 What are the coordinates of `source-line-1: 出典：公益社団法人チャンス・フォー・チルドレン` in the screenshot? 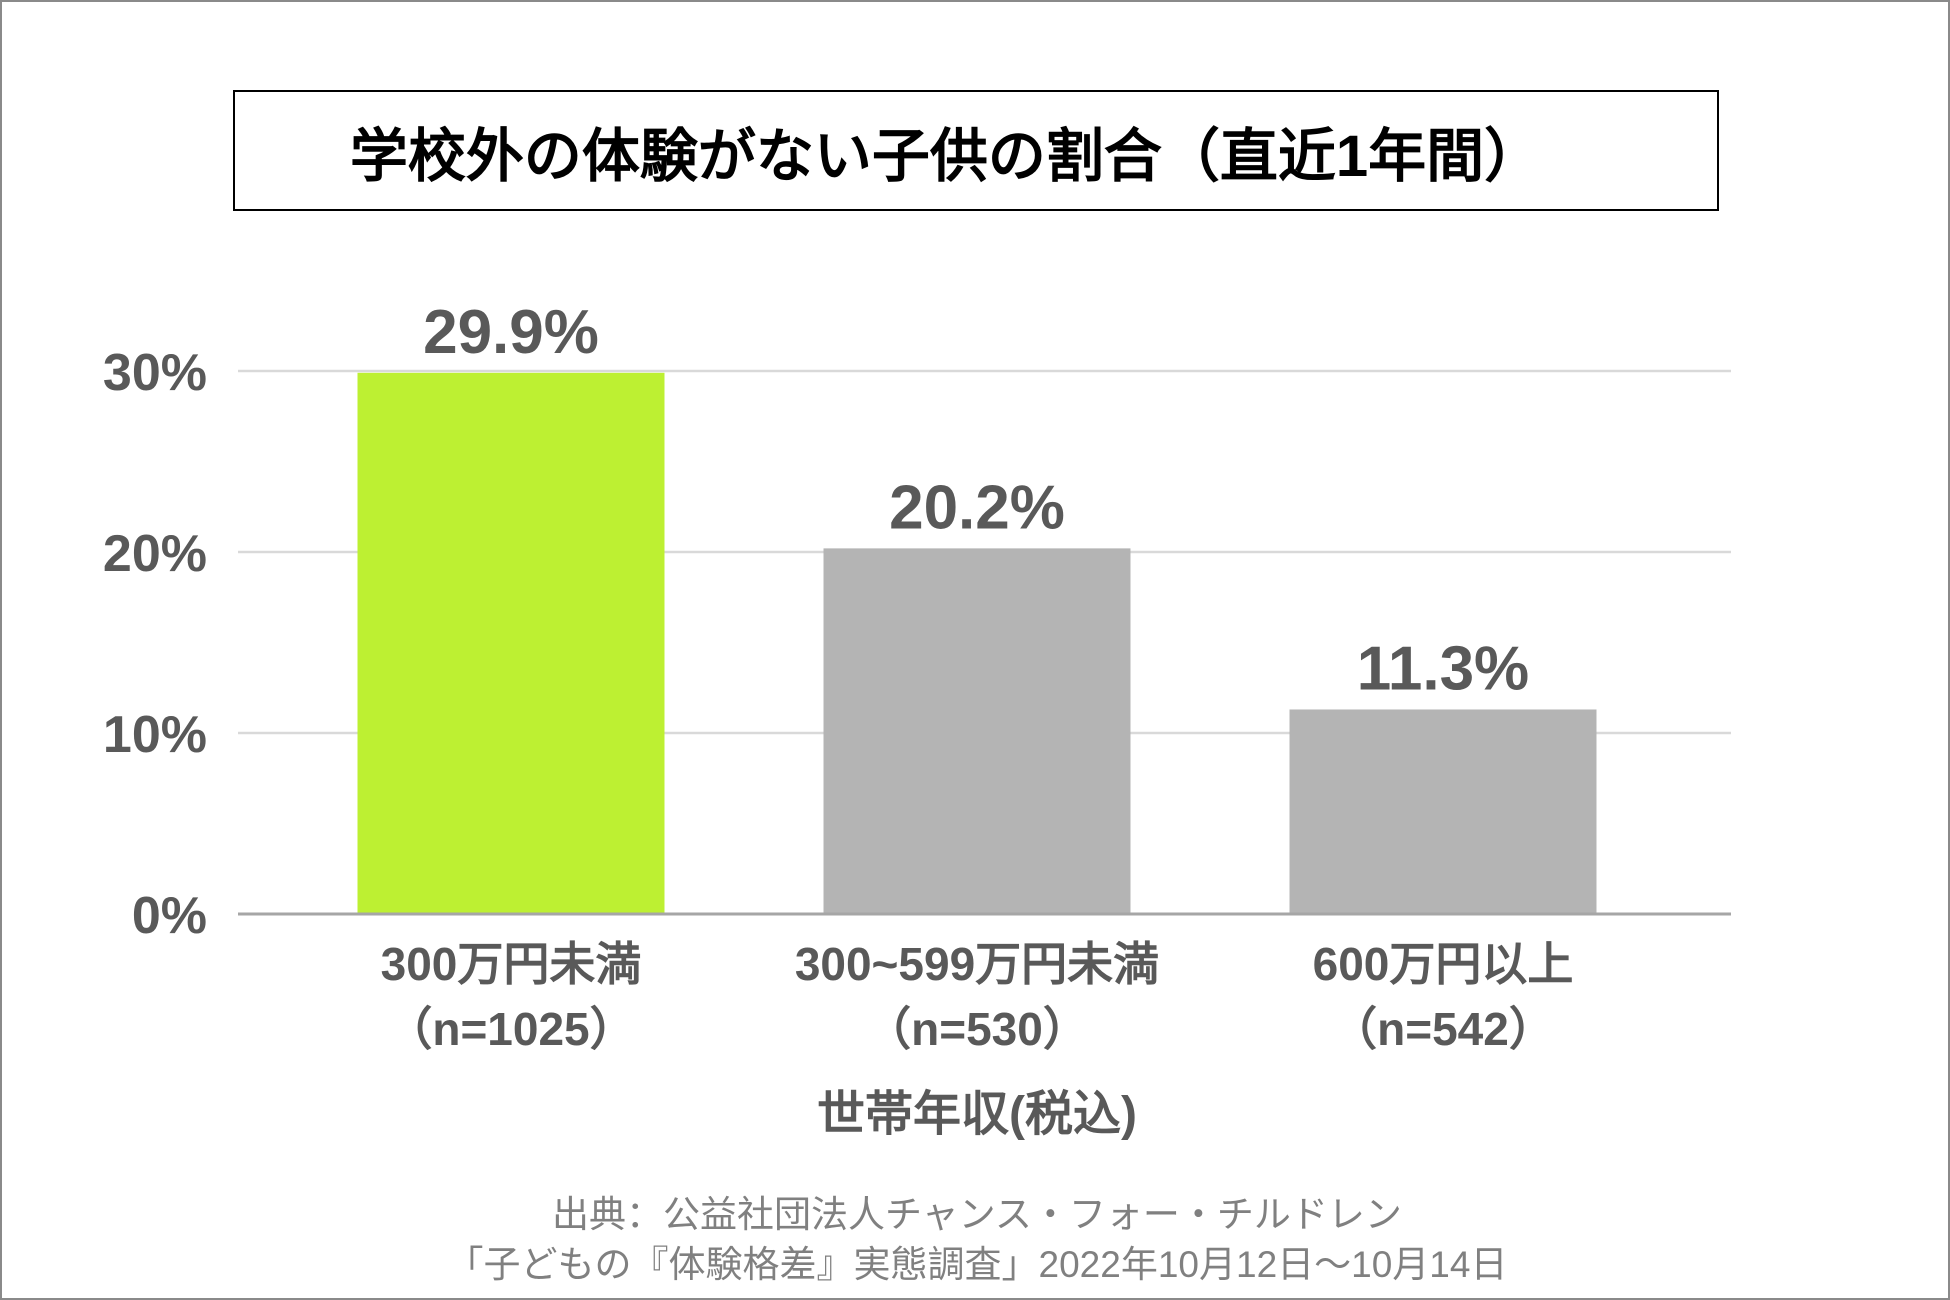 It's located at (977, 1214).